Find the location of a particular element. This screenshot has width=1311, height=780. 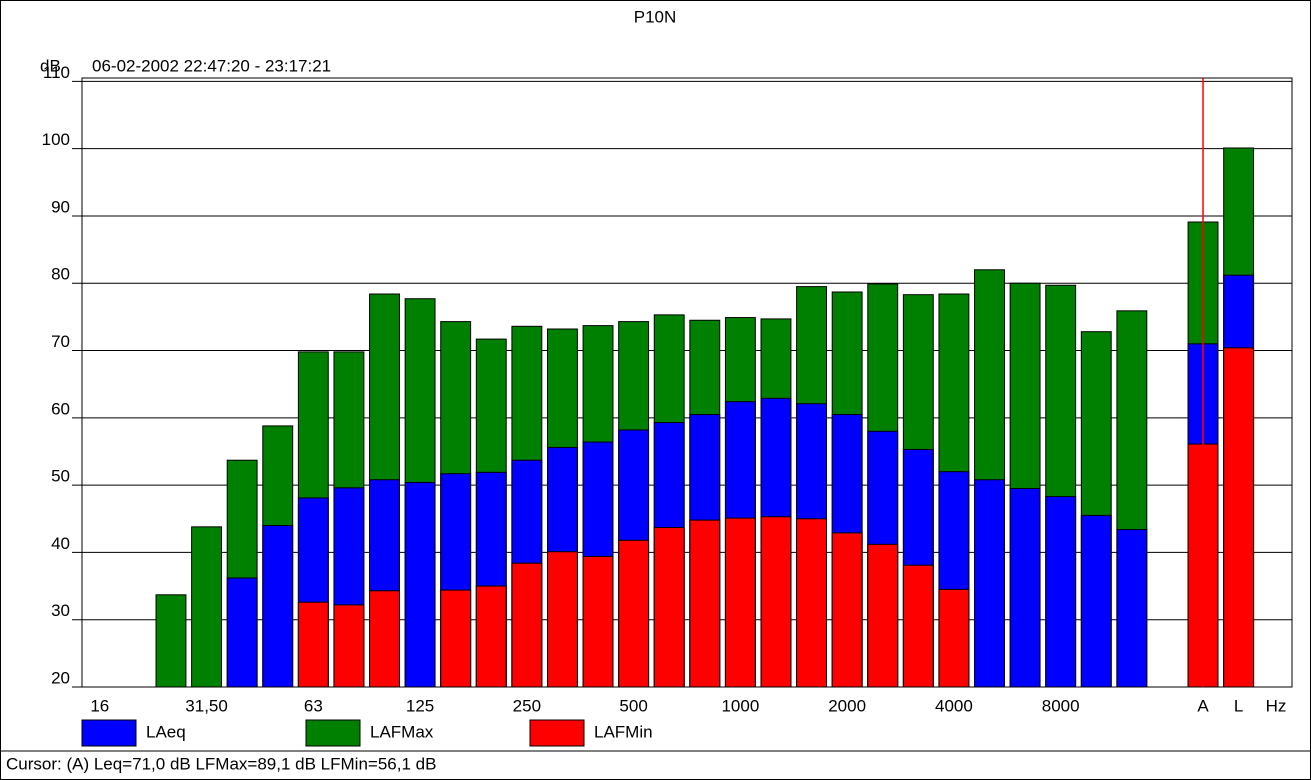

x-tick-label: A is located at coordinates (1203, 705).